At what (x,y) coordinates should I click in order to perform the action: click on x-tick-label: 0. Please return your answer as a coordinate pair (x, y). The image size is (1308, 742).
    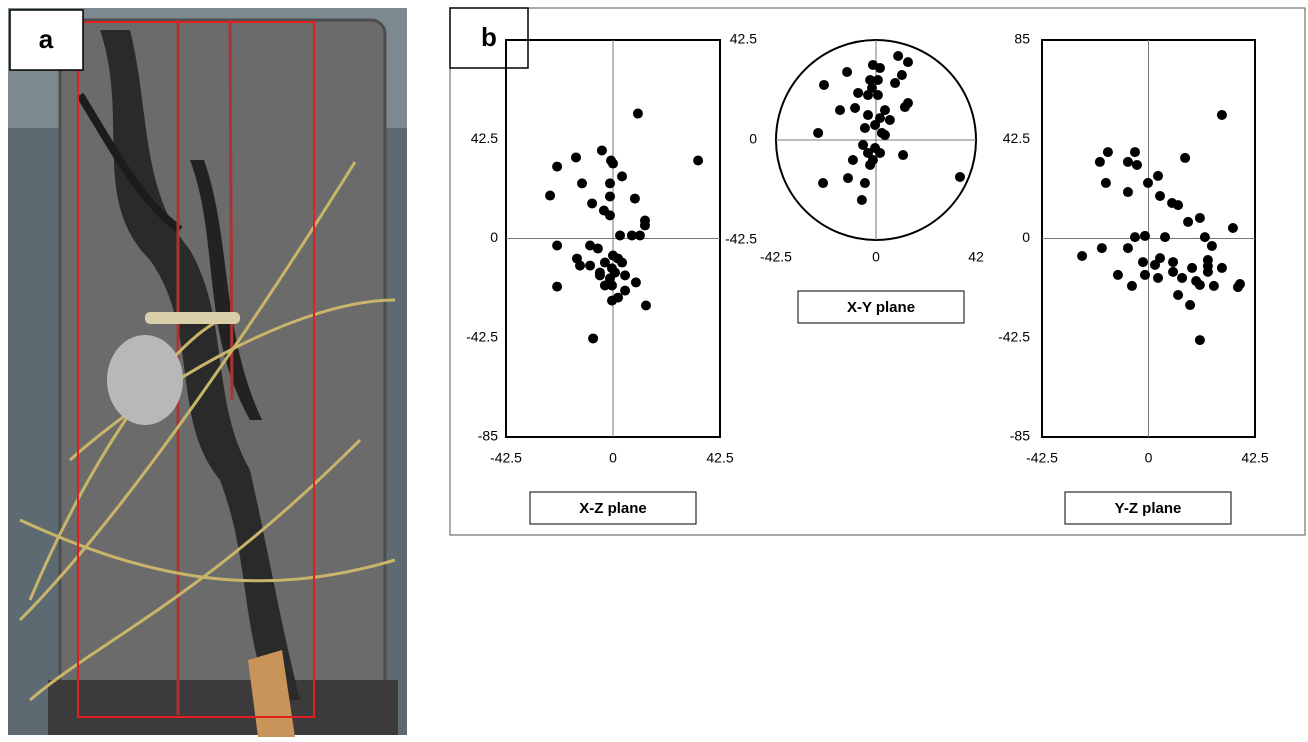
    Looking at the image, I should click on (876, 257).